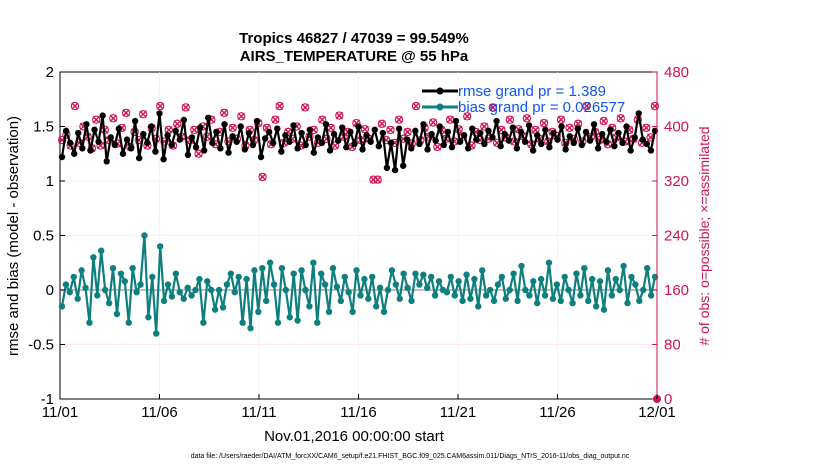 The height and width of the screenshot is (470, 830). Describe the element at coordinates (46, 236) in the screenshot. I see `left-axis-ticks: -1 -0.5 0 0.5 1 1.5 2` at that location.